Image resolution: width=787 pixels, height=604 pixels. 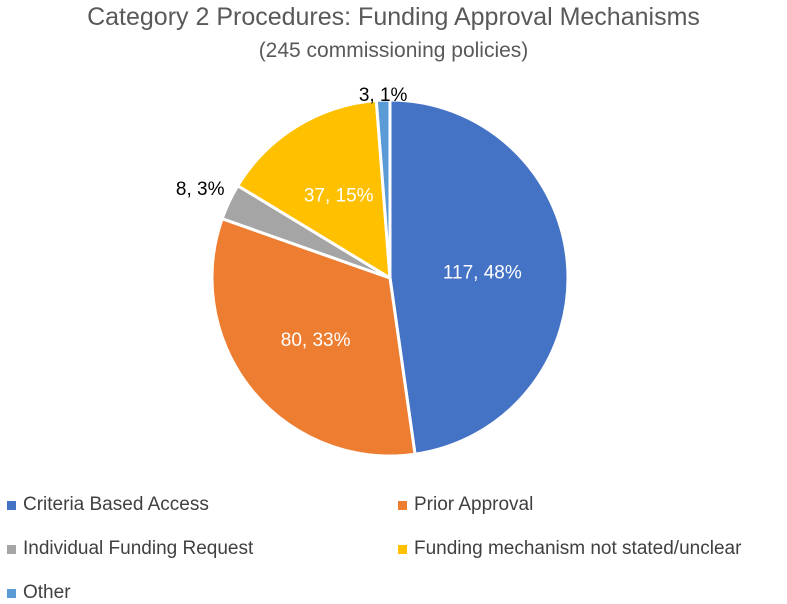 What do you see at coordinates (116, 504) in the screenshot?
I see `legend-label: Criteria Based Access` at bounding box center [116, 504].